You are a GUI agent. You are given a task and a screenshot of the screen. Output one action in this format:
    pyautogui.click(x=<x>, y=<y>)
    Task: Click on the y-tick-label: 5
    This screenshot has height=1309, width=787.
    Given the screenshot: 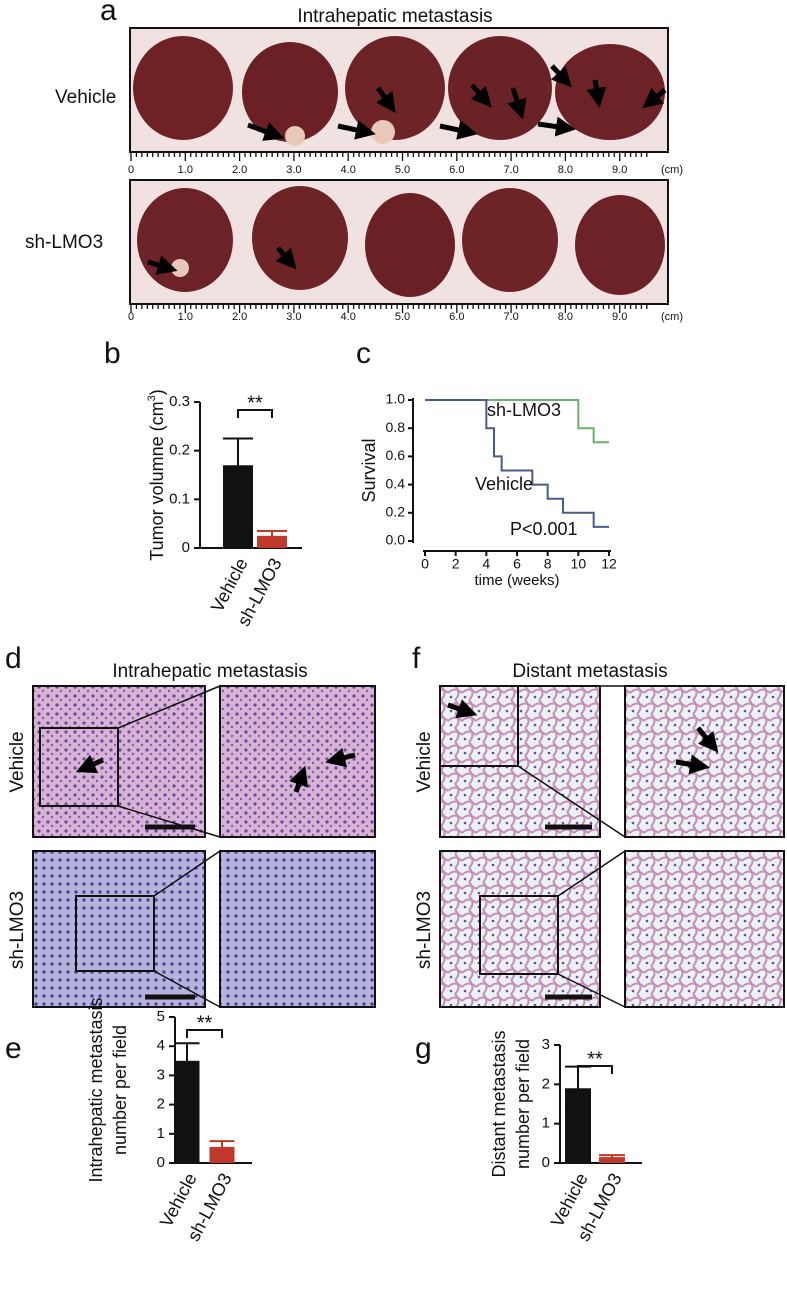 What is the action you would take?
    pyautogui.click(x=161, y=1016)
    